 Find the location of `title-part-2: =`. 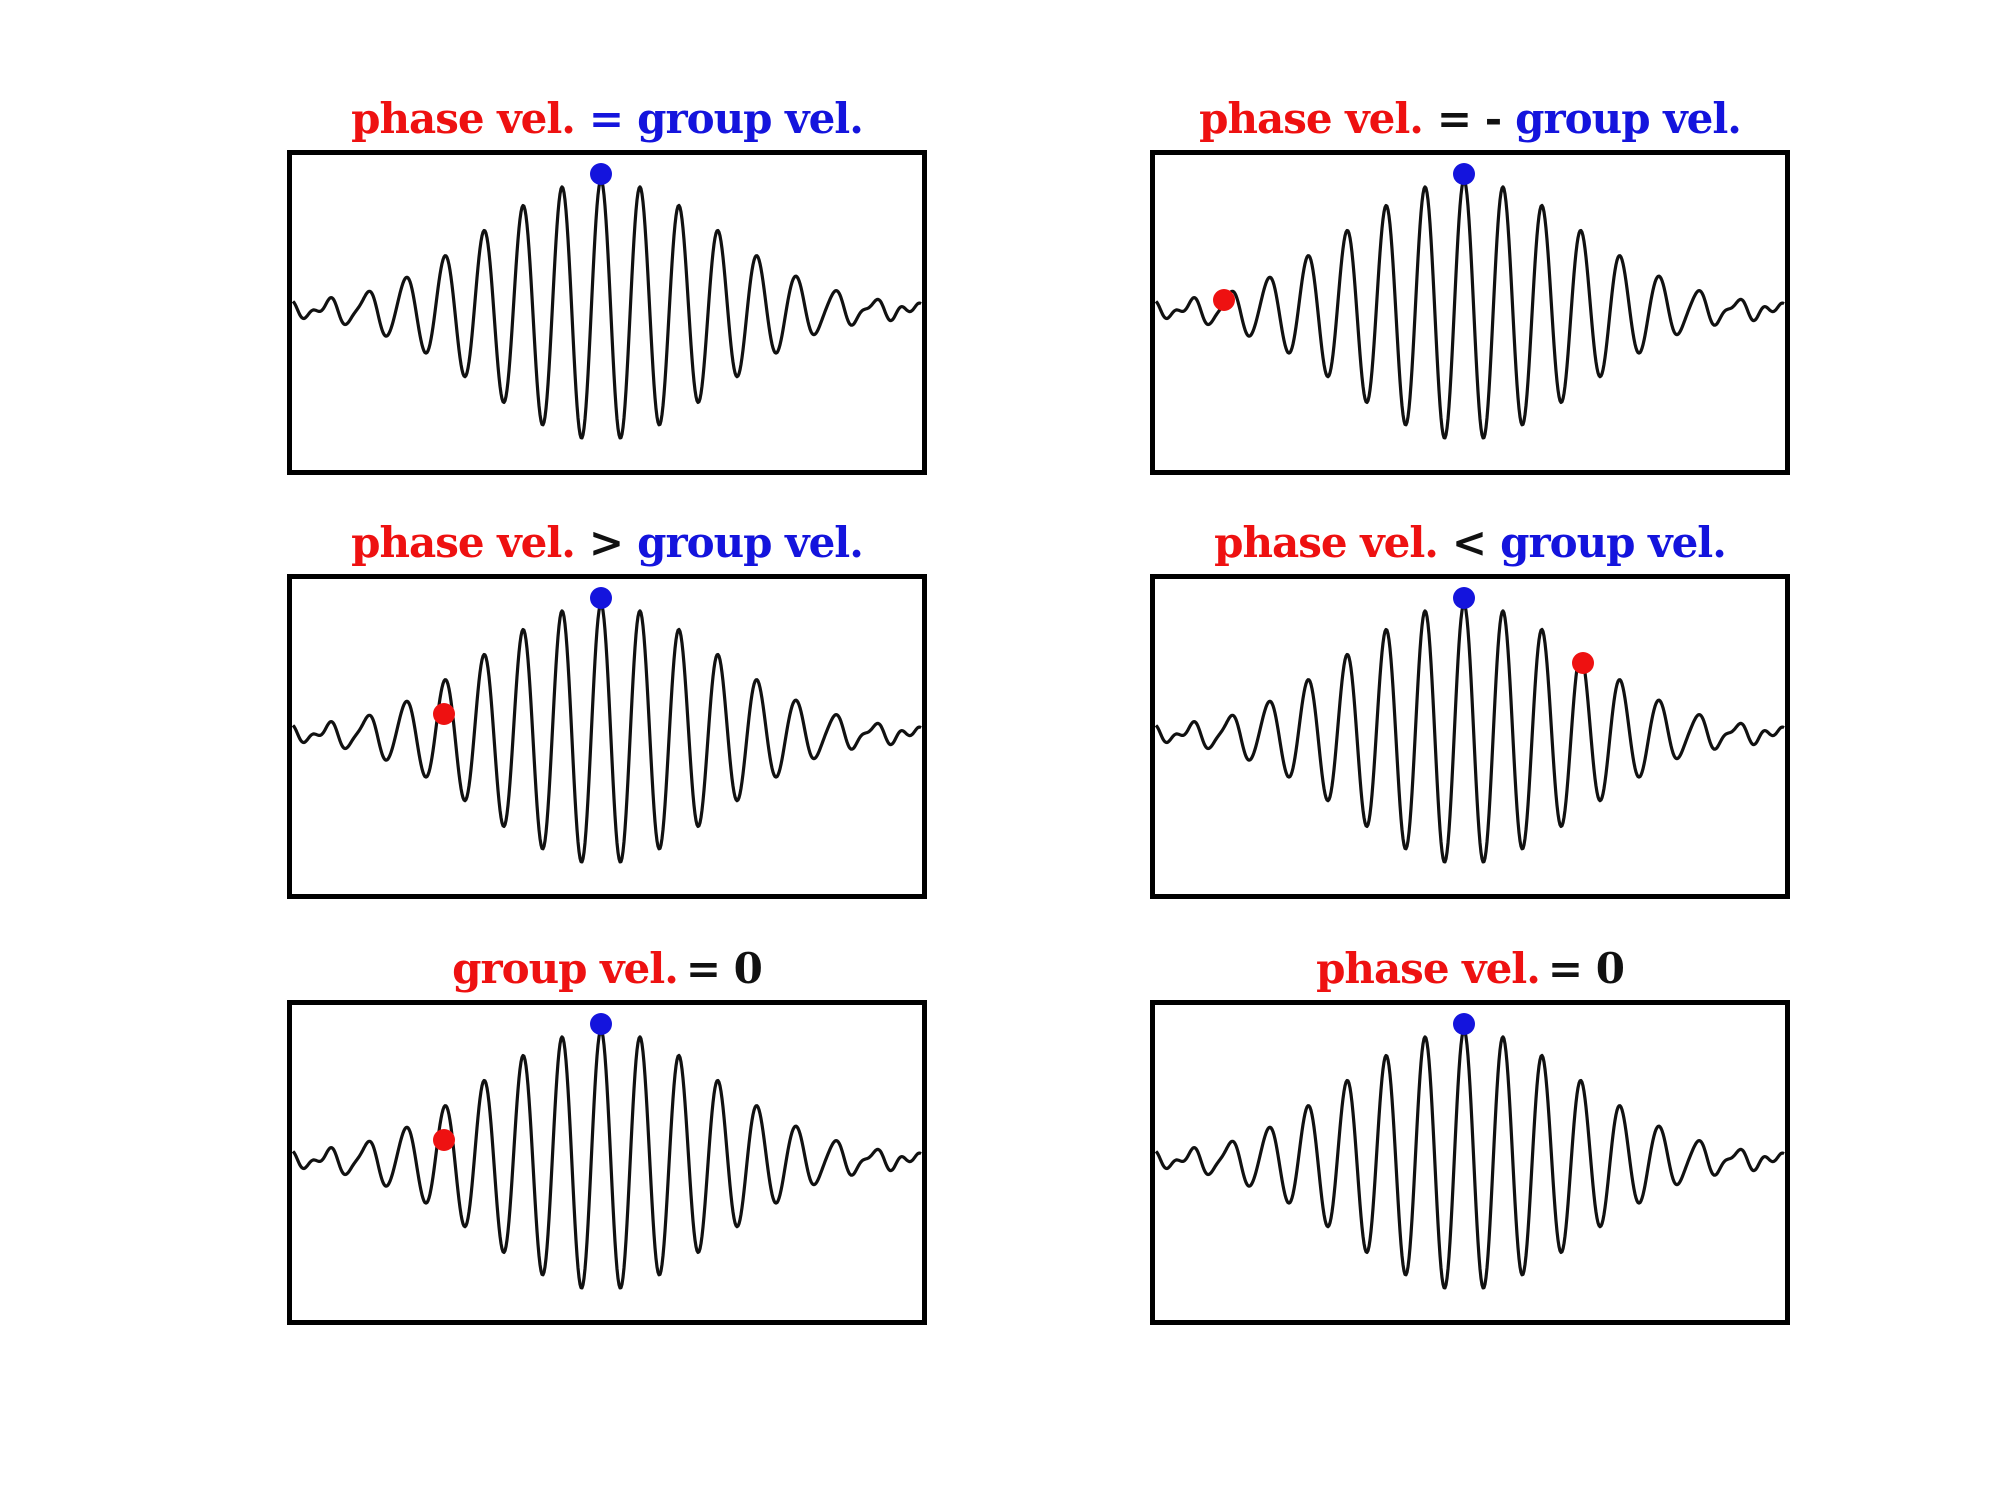

title-part-2: = is located at coordinates (606, 118).